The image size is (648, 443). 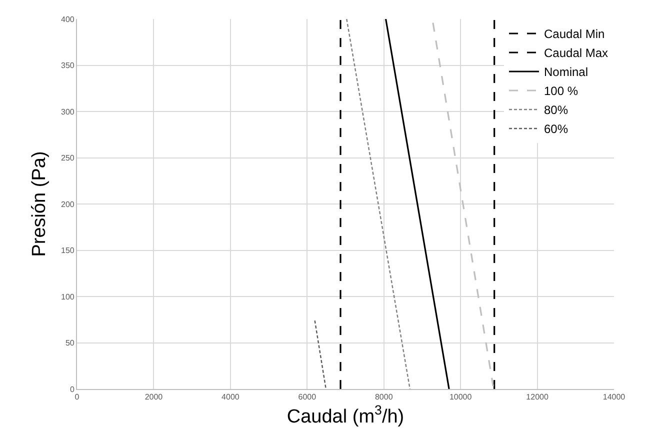 What do you see at coordinates (68, 204) in the screenshot?
I see `y-tick-label: 200` at bounding box center [68, 204].